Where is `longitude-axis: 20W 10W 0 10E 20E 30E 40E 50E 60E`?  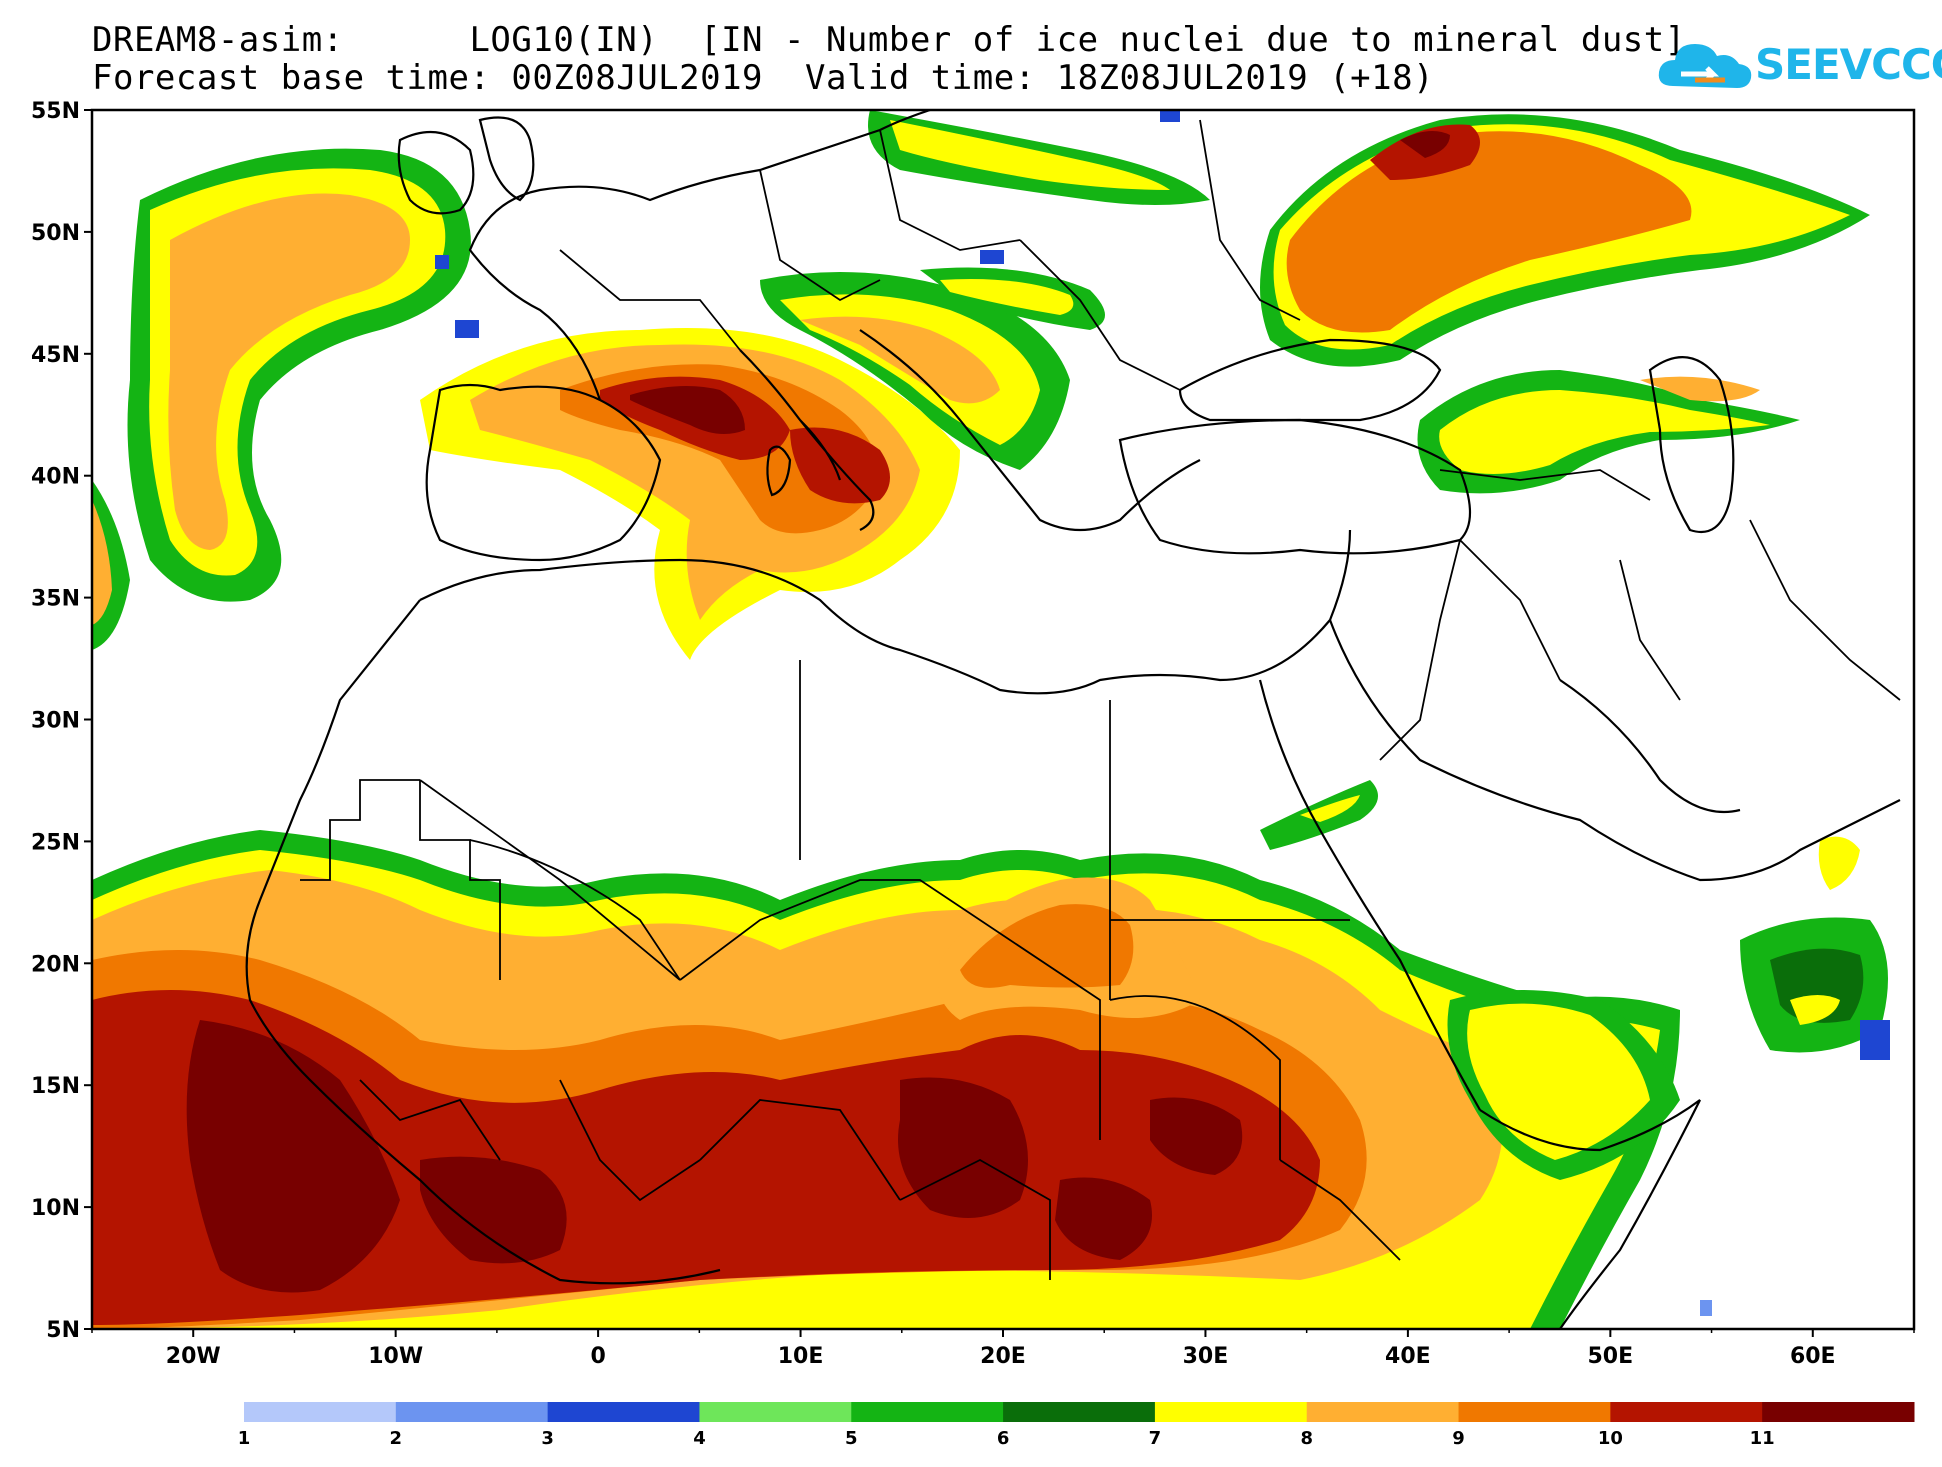 longitude-axis: 20W 10W 0 10E 20E 30E 40E 50E 60E is located at coordinates (1003, 1349).